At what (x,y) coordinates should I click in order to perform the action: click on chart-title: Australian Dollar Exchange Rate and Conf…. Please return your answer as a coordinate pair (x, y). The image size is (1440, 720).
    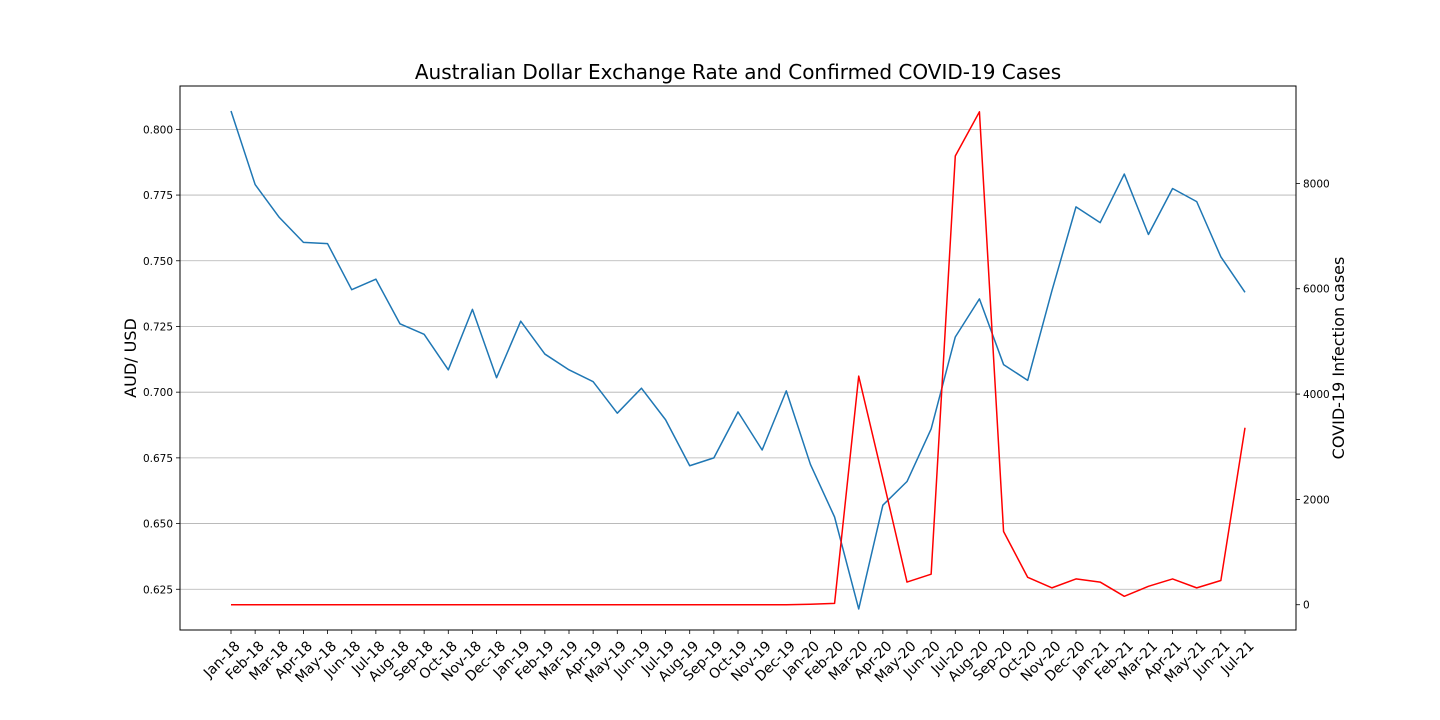
    Looking at the image, I should click on (738, 72).